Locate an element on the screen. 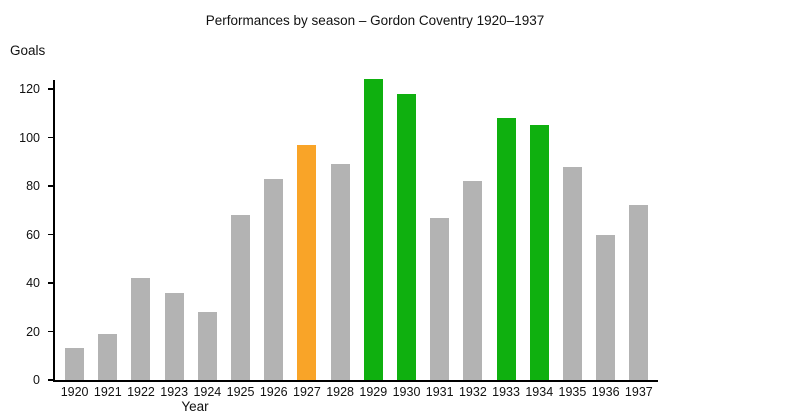  y-tick-label-100: 100 is located at coordinates (29, 137).